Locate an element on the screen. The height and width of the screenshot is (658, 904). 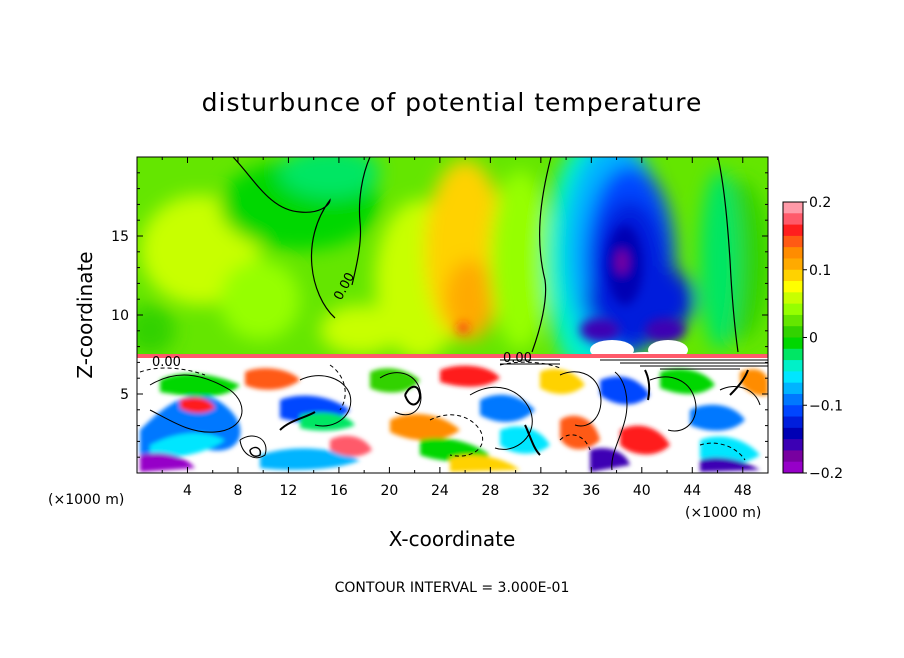
x-axis-title: X-coordinate is located at coordinates (452, 539).